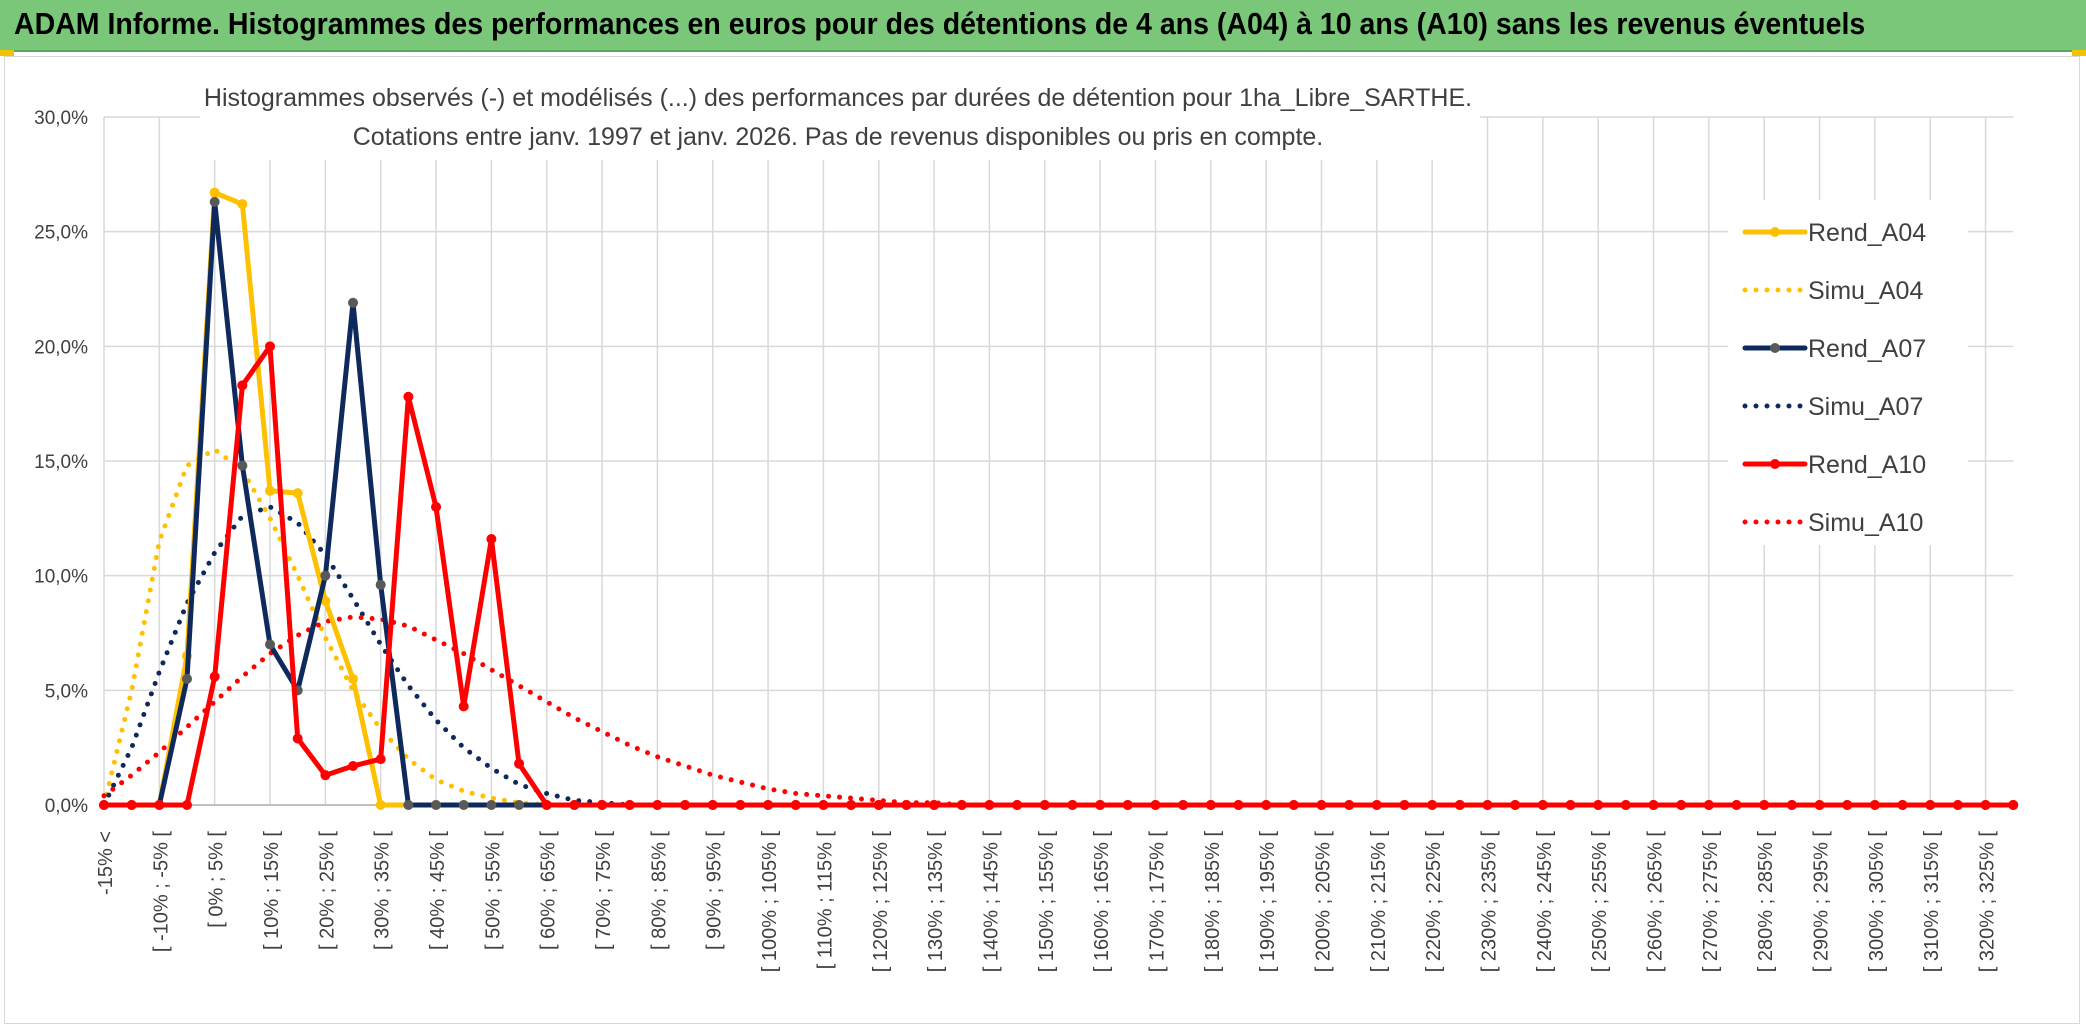 This screenshot has height=1031, width=2086. Describe the element at coordinates (1545, 902) in the screenshot. I see `x-tick-label: [ 240% ; 245% [` at that location.